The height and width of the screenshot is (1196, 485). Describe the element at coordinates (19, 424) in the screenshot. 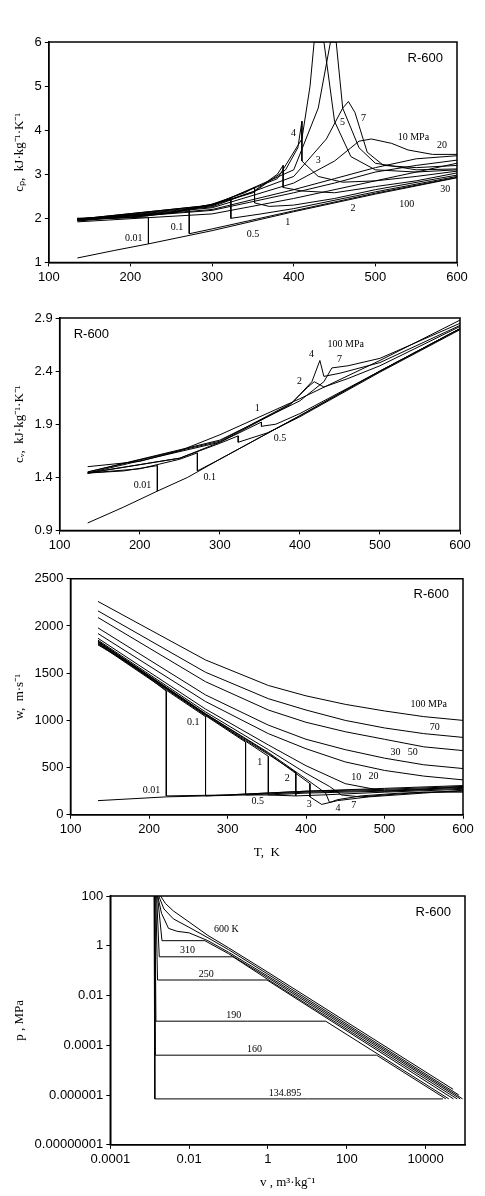

I see `y-axis-title: cᵥ, kJ·kg⁻¹·K⁻¹` at that location.